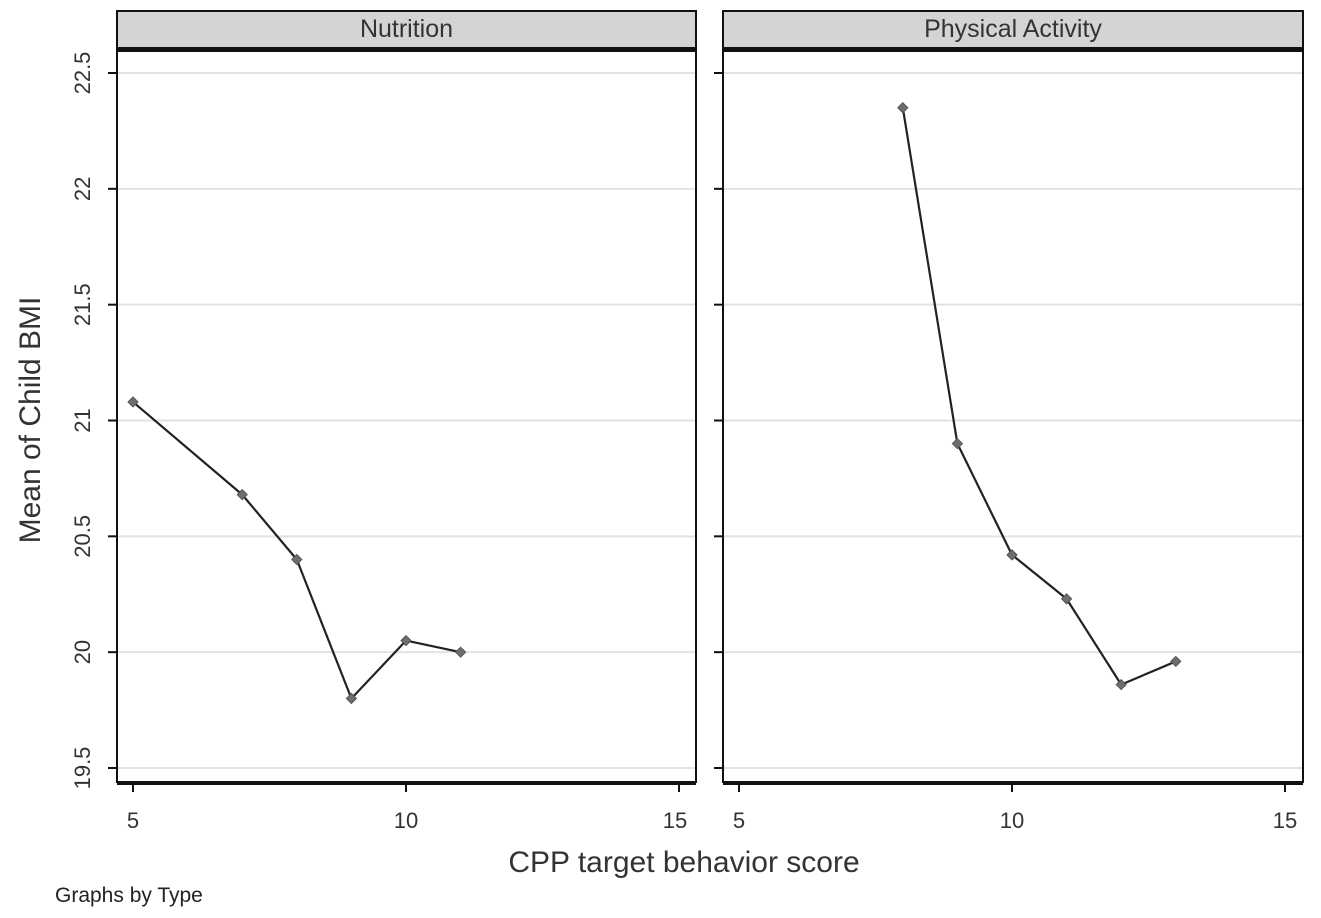 This screenshot has height=918, width=1321. What do you see at coordinates (82, 536) in the screenshot?
I see `y-tick-label: 20.5` at bounding box center [82, 536].